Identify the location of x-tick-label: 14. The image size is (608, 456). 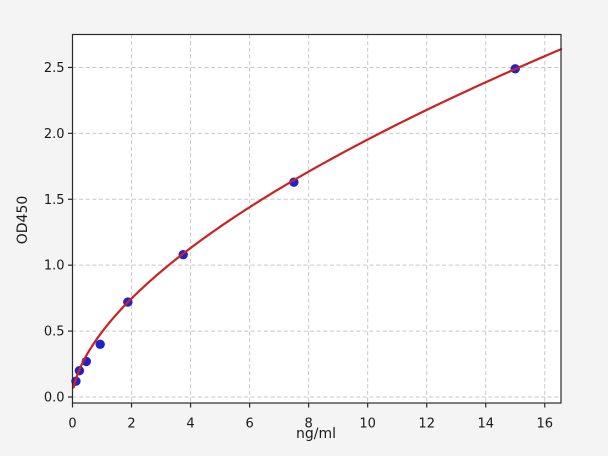
(485, 423).